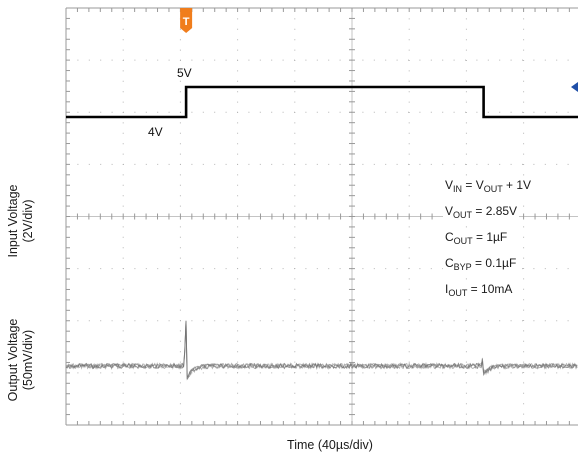 This screenshot has width=578, height=463. I want to click on vin-a-sub: IN, so click(458, 189).